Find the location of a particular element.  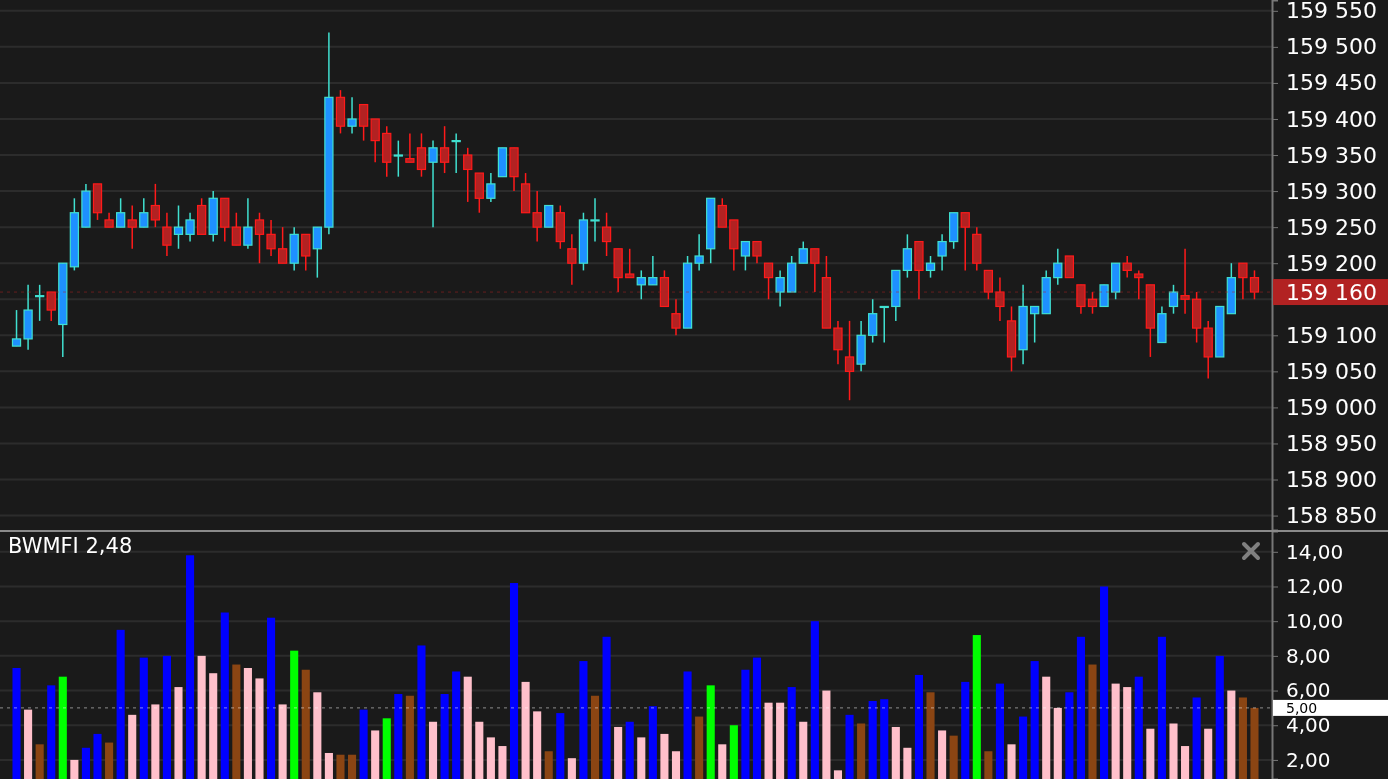

y-tick-label: 159 250 is located at coordinates (1331, 227).